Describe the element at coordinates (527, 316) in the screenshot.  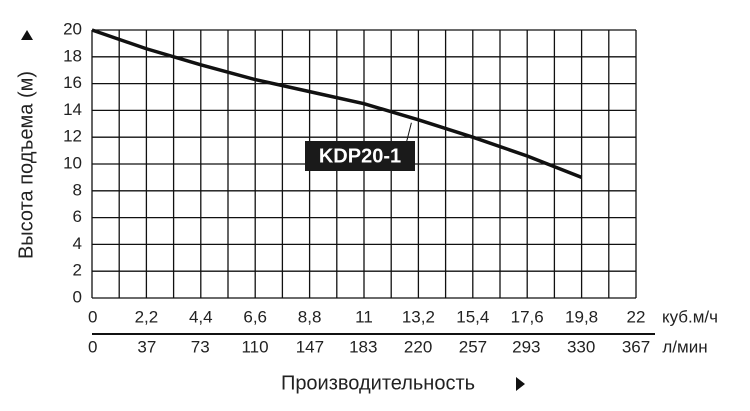
I see `x-tick-label: 17,6` at that location.